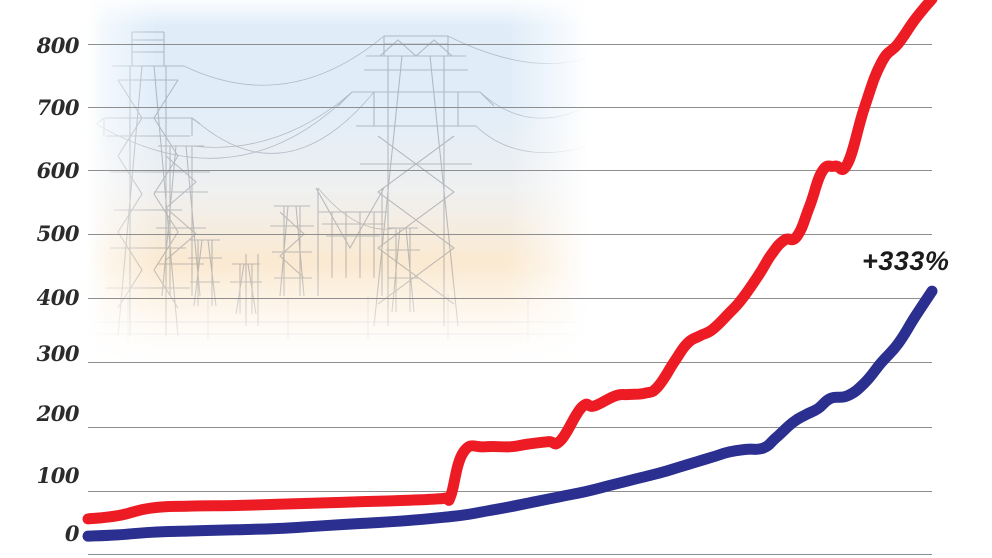 This screenshot has width=992, height=558. Describe the element at coordinates (58, 107) in the screenshot. I see `ytick-label-700: 700` at that location.